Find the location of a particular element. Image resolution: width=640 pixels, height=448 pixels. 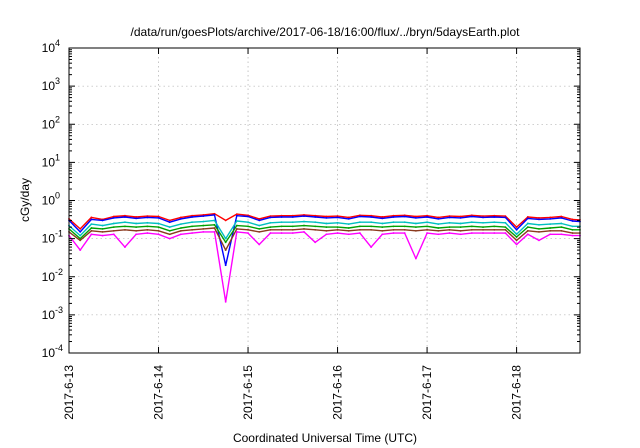

y-tick-exponent: -4 is located at coordinates (59, 348).